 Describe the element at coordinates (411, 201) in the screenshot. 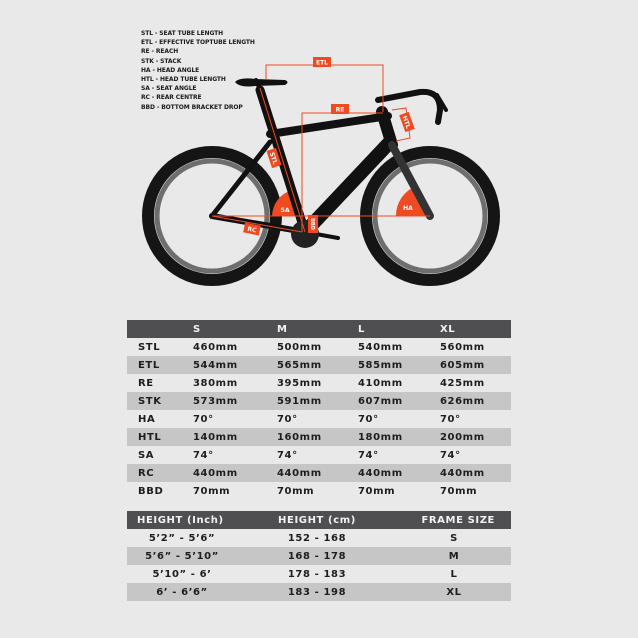

I see `head-angle-wedge` at that location.